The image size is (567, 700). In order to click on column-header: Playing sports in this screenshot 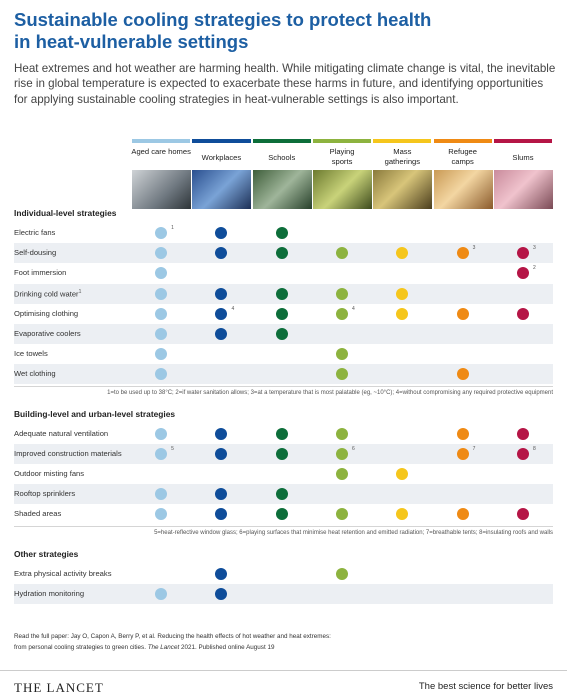, I will do `click(342, 156)`.